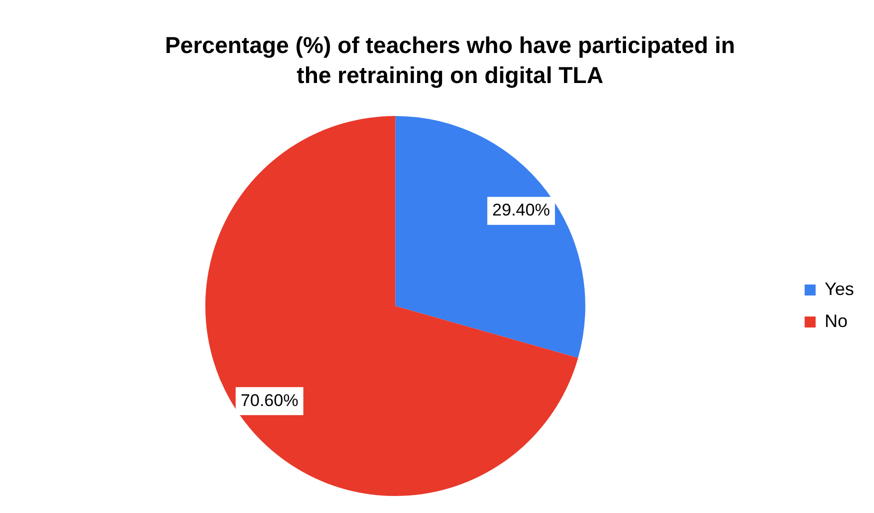 Image resolution: width=874 pixels, height=513 pixels. I want to click on legend-label: No, so click(836, 320).